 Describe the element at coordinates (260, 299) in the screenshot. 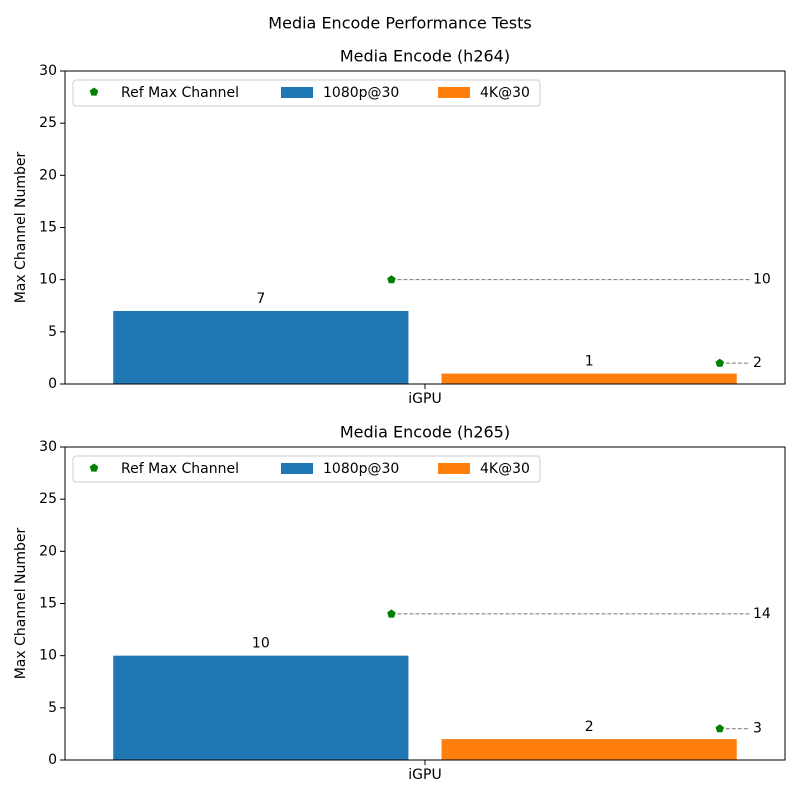

I see `bar-value-label: 7` at that location.